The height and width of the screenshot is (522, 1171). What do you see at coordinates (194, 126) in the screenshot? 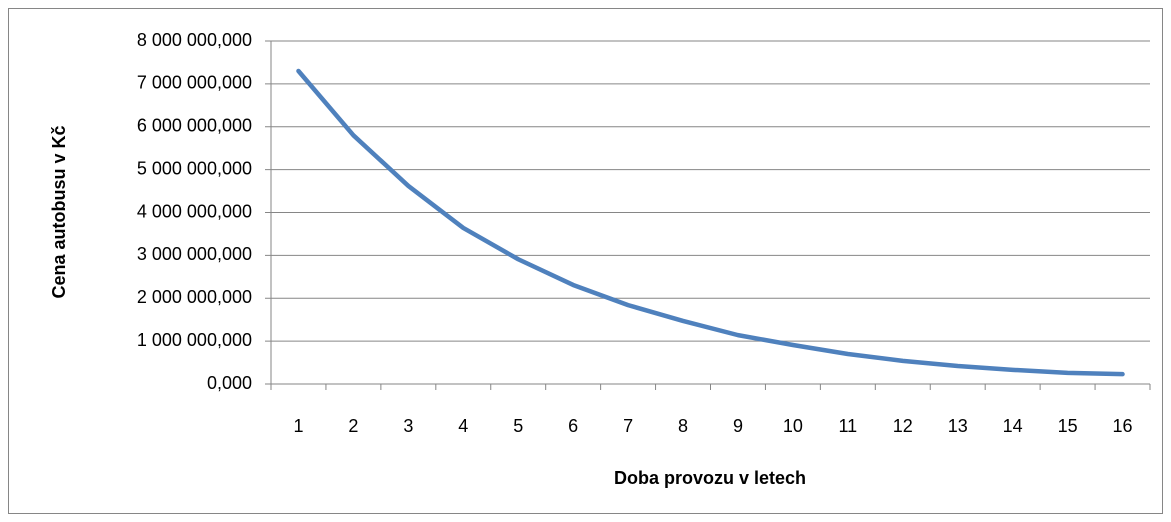
I see `y-tick-label: 6 000 000,000` at bounding box center [194, 126].